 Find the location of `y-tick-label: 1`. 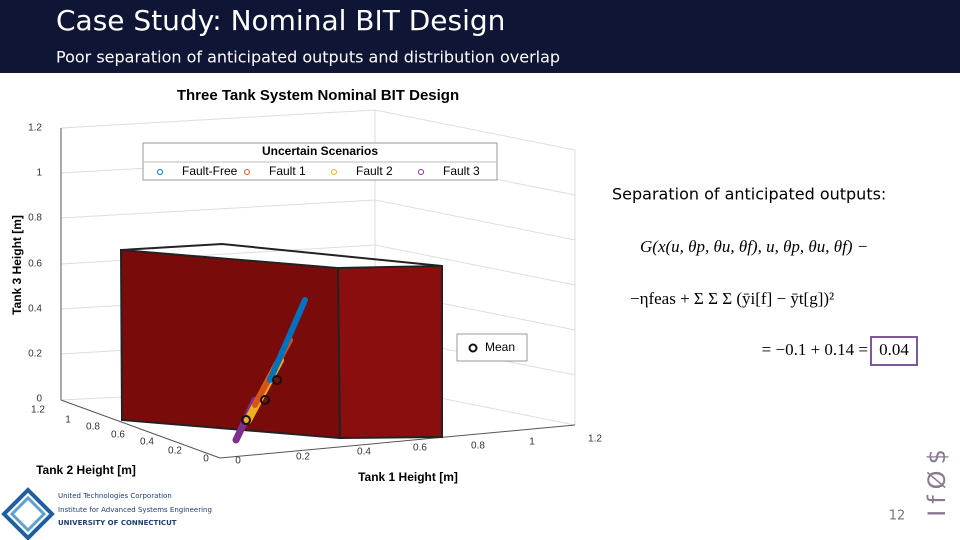

y-tick-label: 1 is located at coordinates (68, 420).